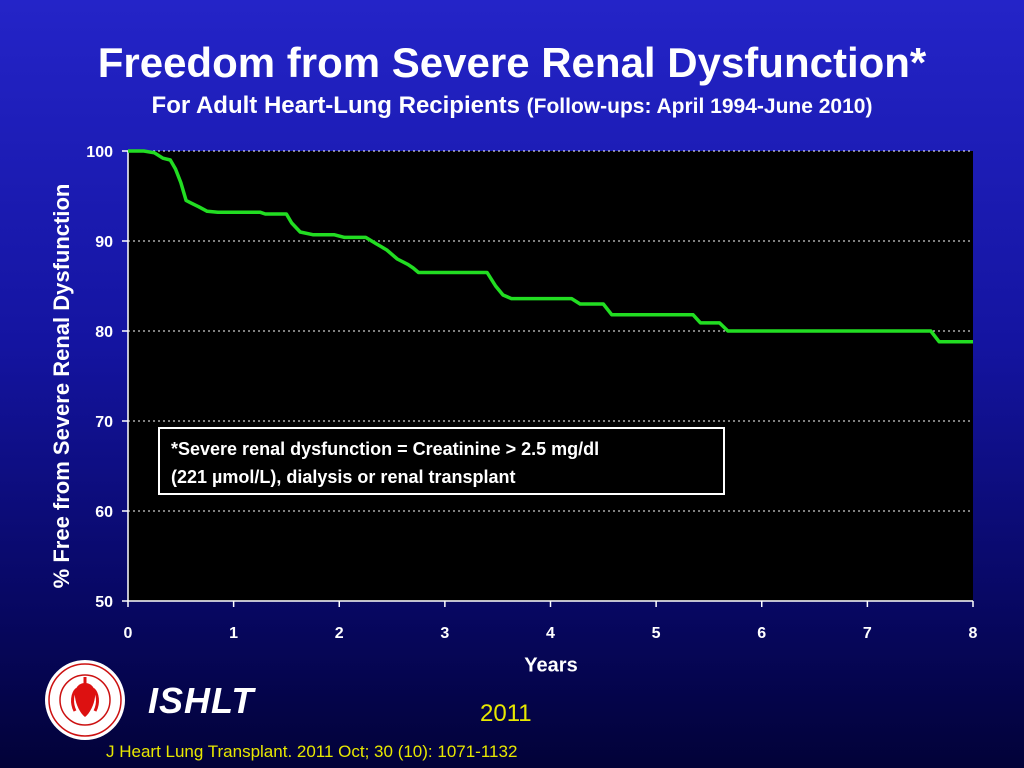 This screenshot has height=768, width=1024. I want to click on y-tick-label-70: 70, so click(104, 422).